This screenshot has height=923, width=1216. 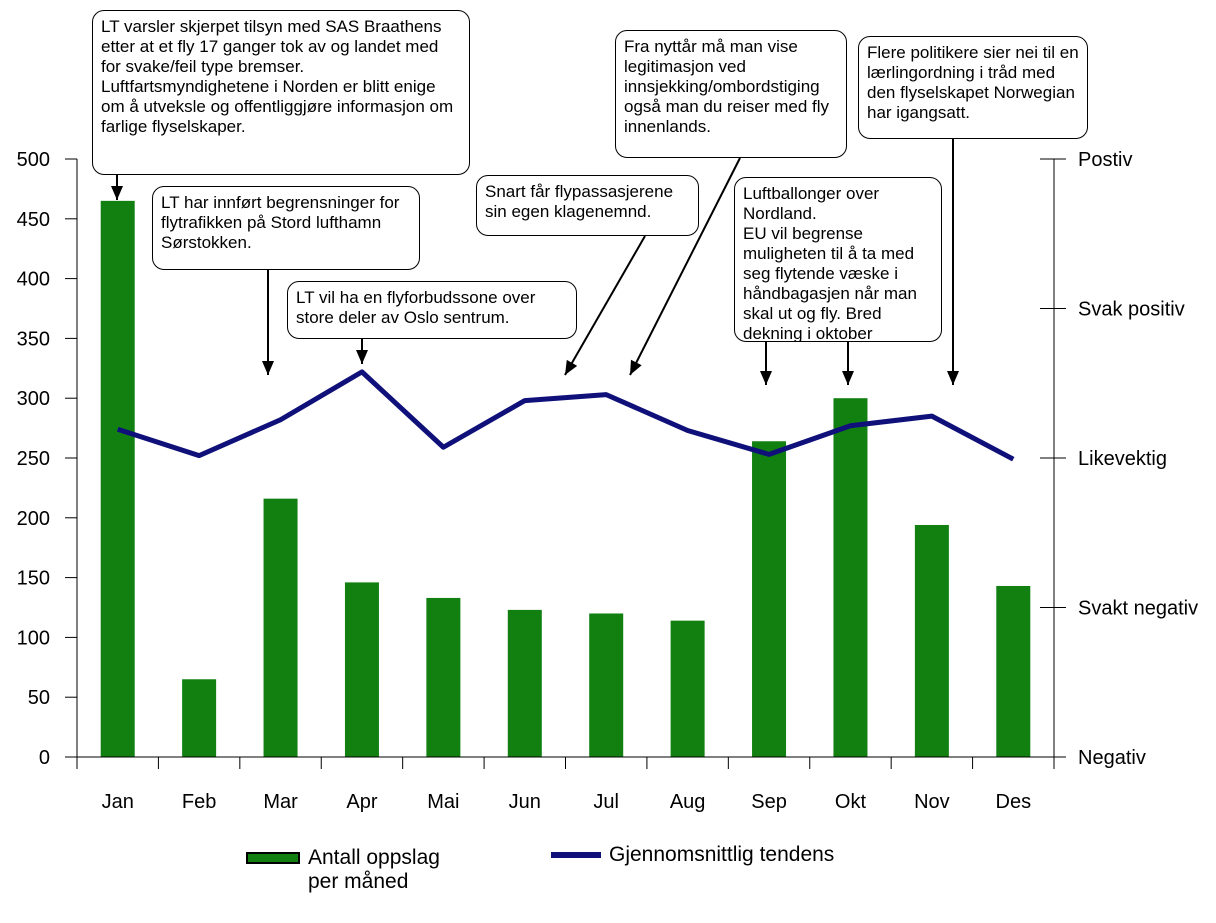 What do you see at coordinates (688, 802) in the screenshot?
I see `x-tick-label: Aug` at bounding box center [688, 802].